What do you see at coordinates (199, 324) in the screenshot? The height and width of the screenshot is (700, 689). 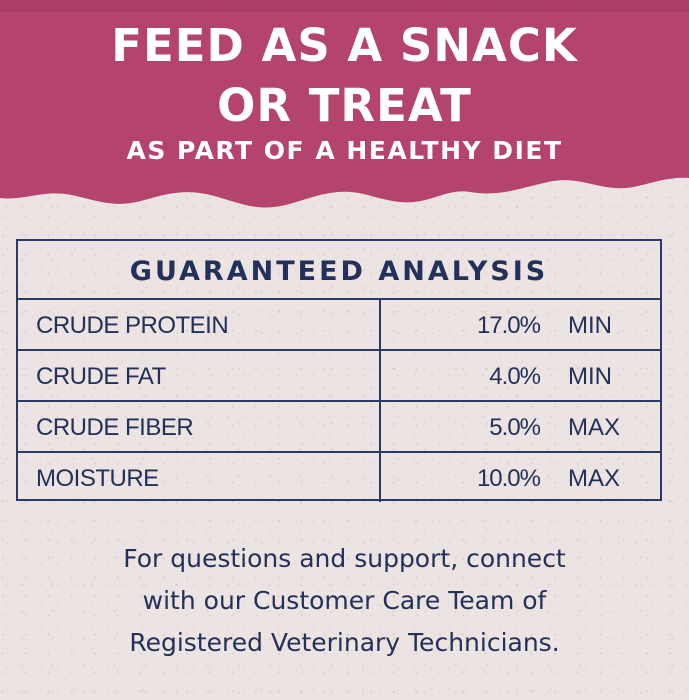 I see `nutrient-name: CRUDE PROTEIN` at bounding box center [199, 324].